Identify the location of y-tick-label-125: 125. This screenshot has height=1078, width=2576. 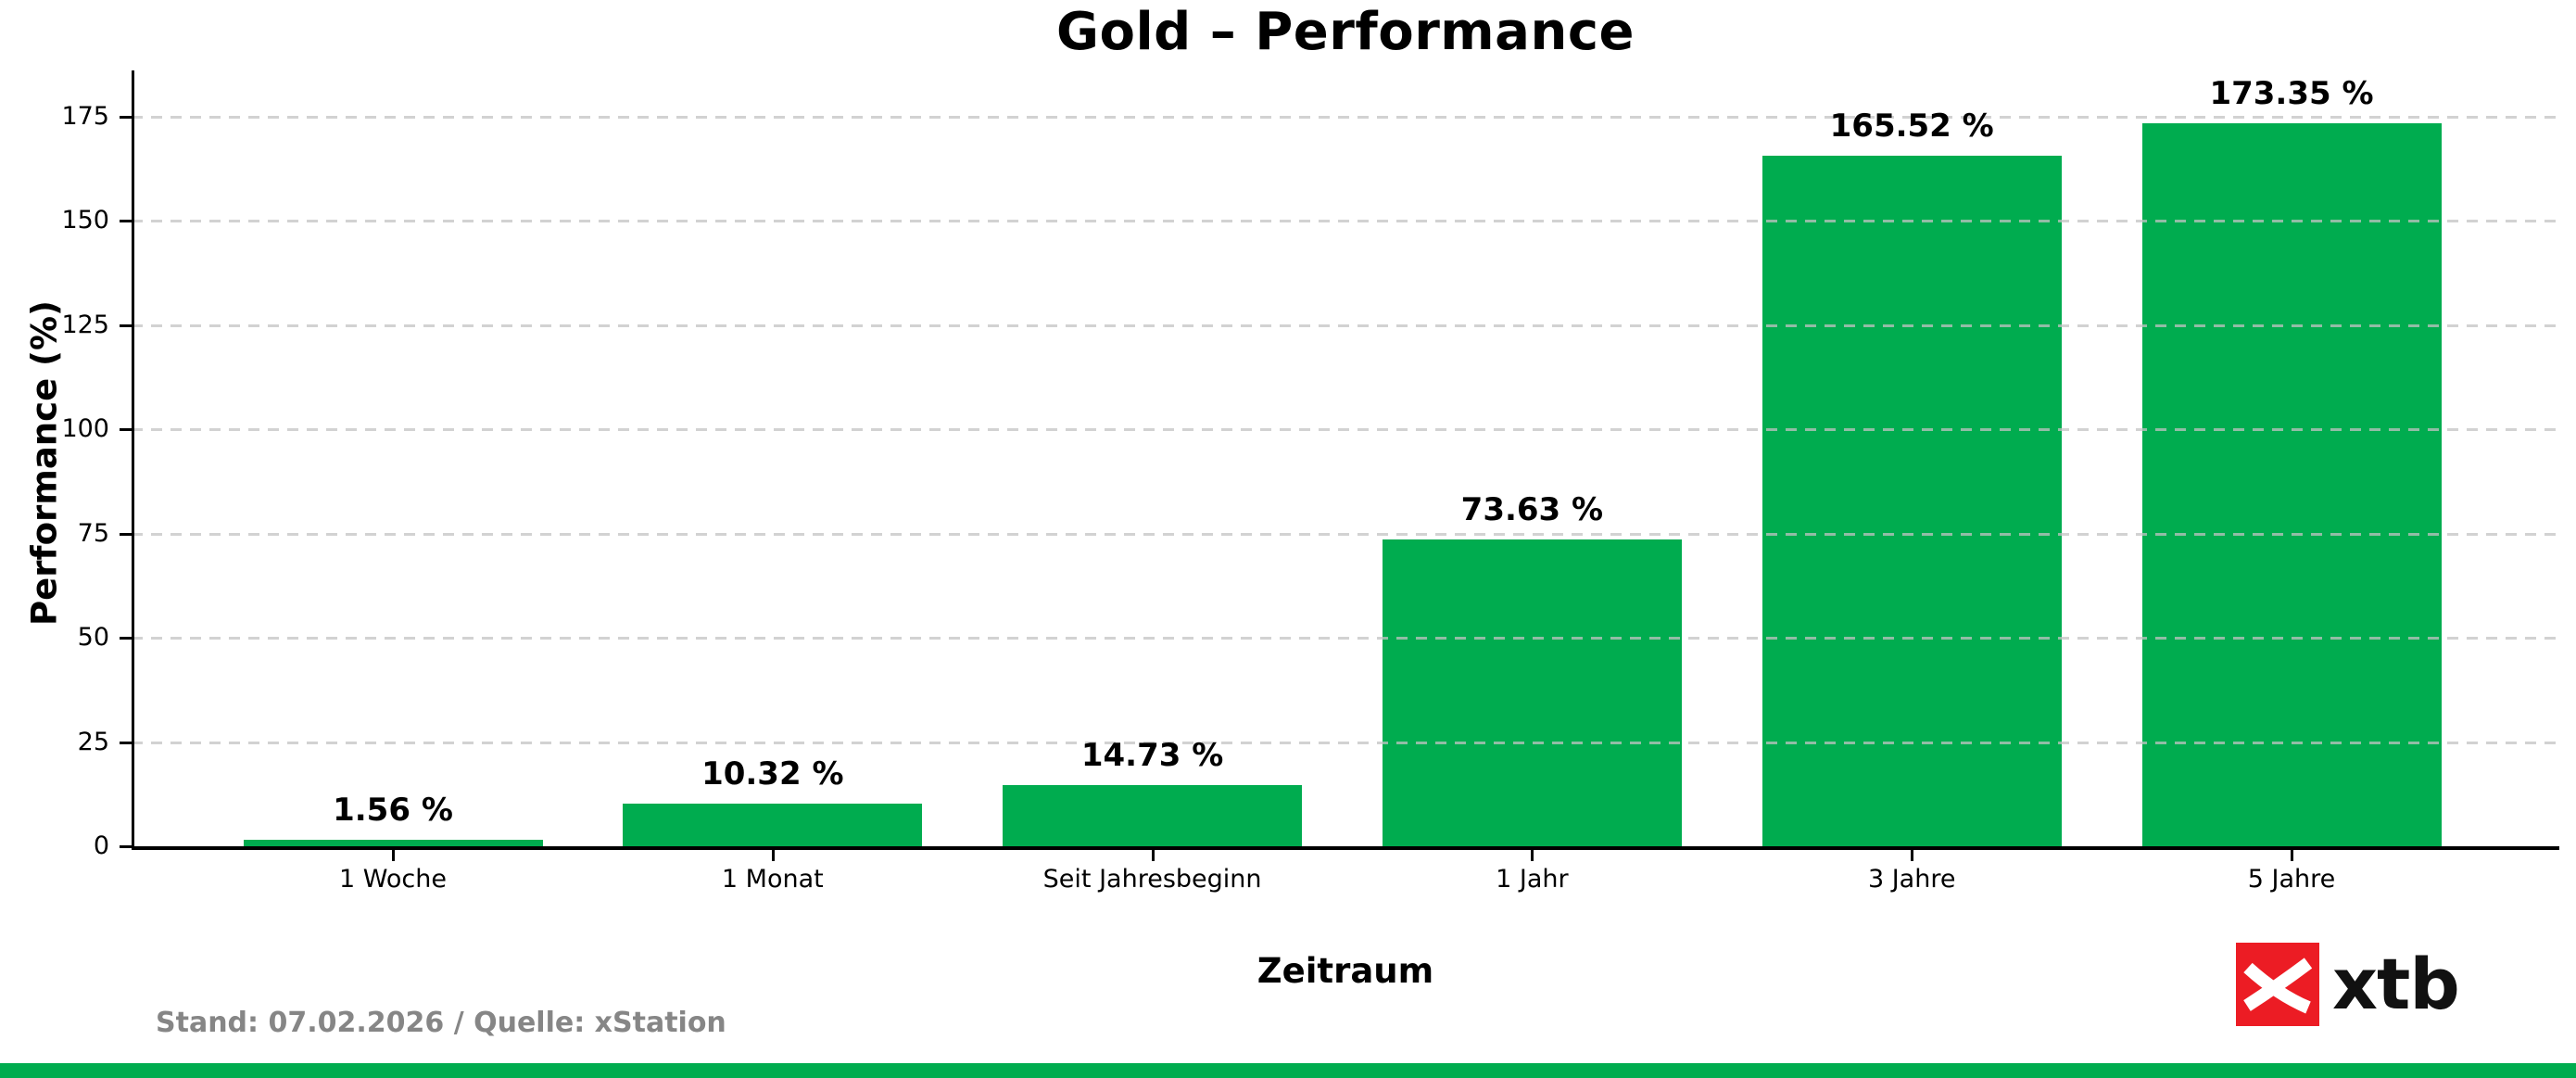
(85, 325).